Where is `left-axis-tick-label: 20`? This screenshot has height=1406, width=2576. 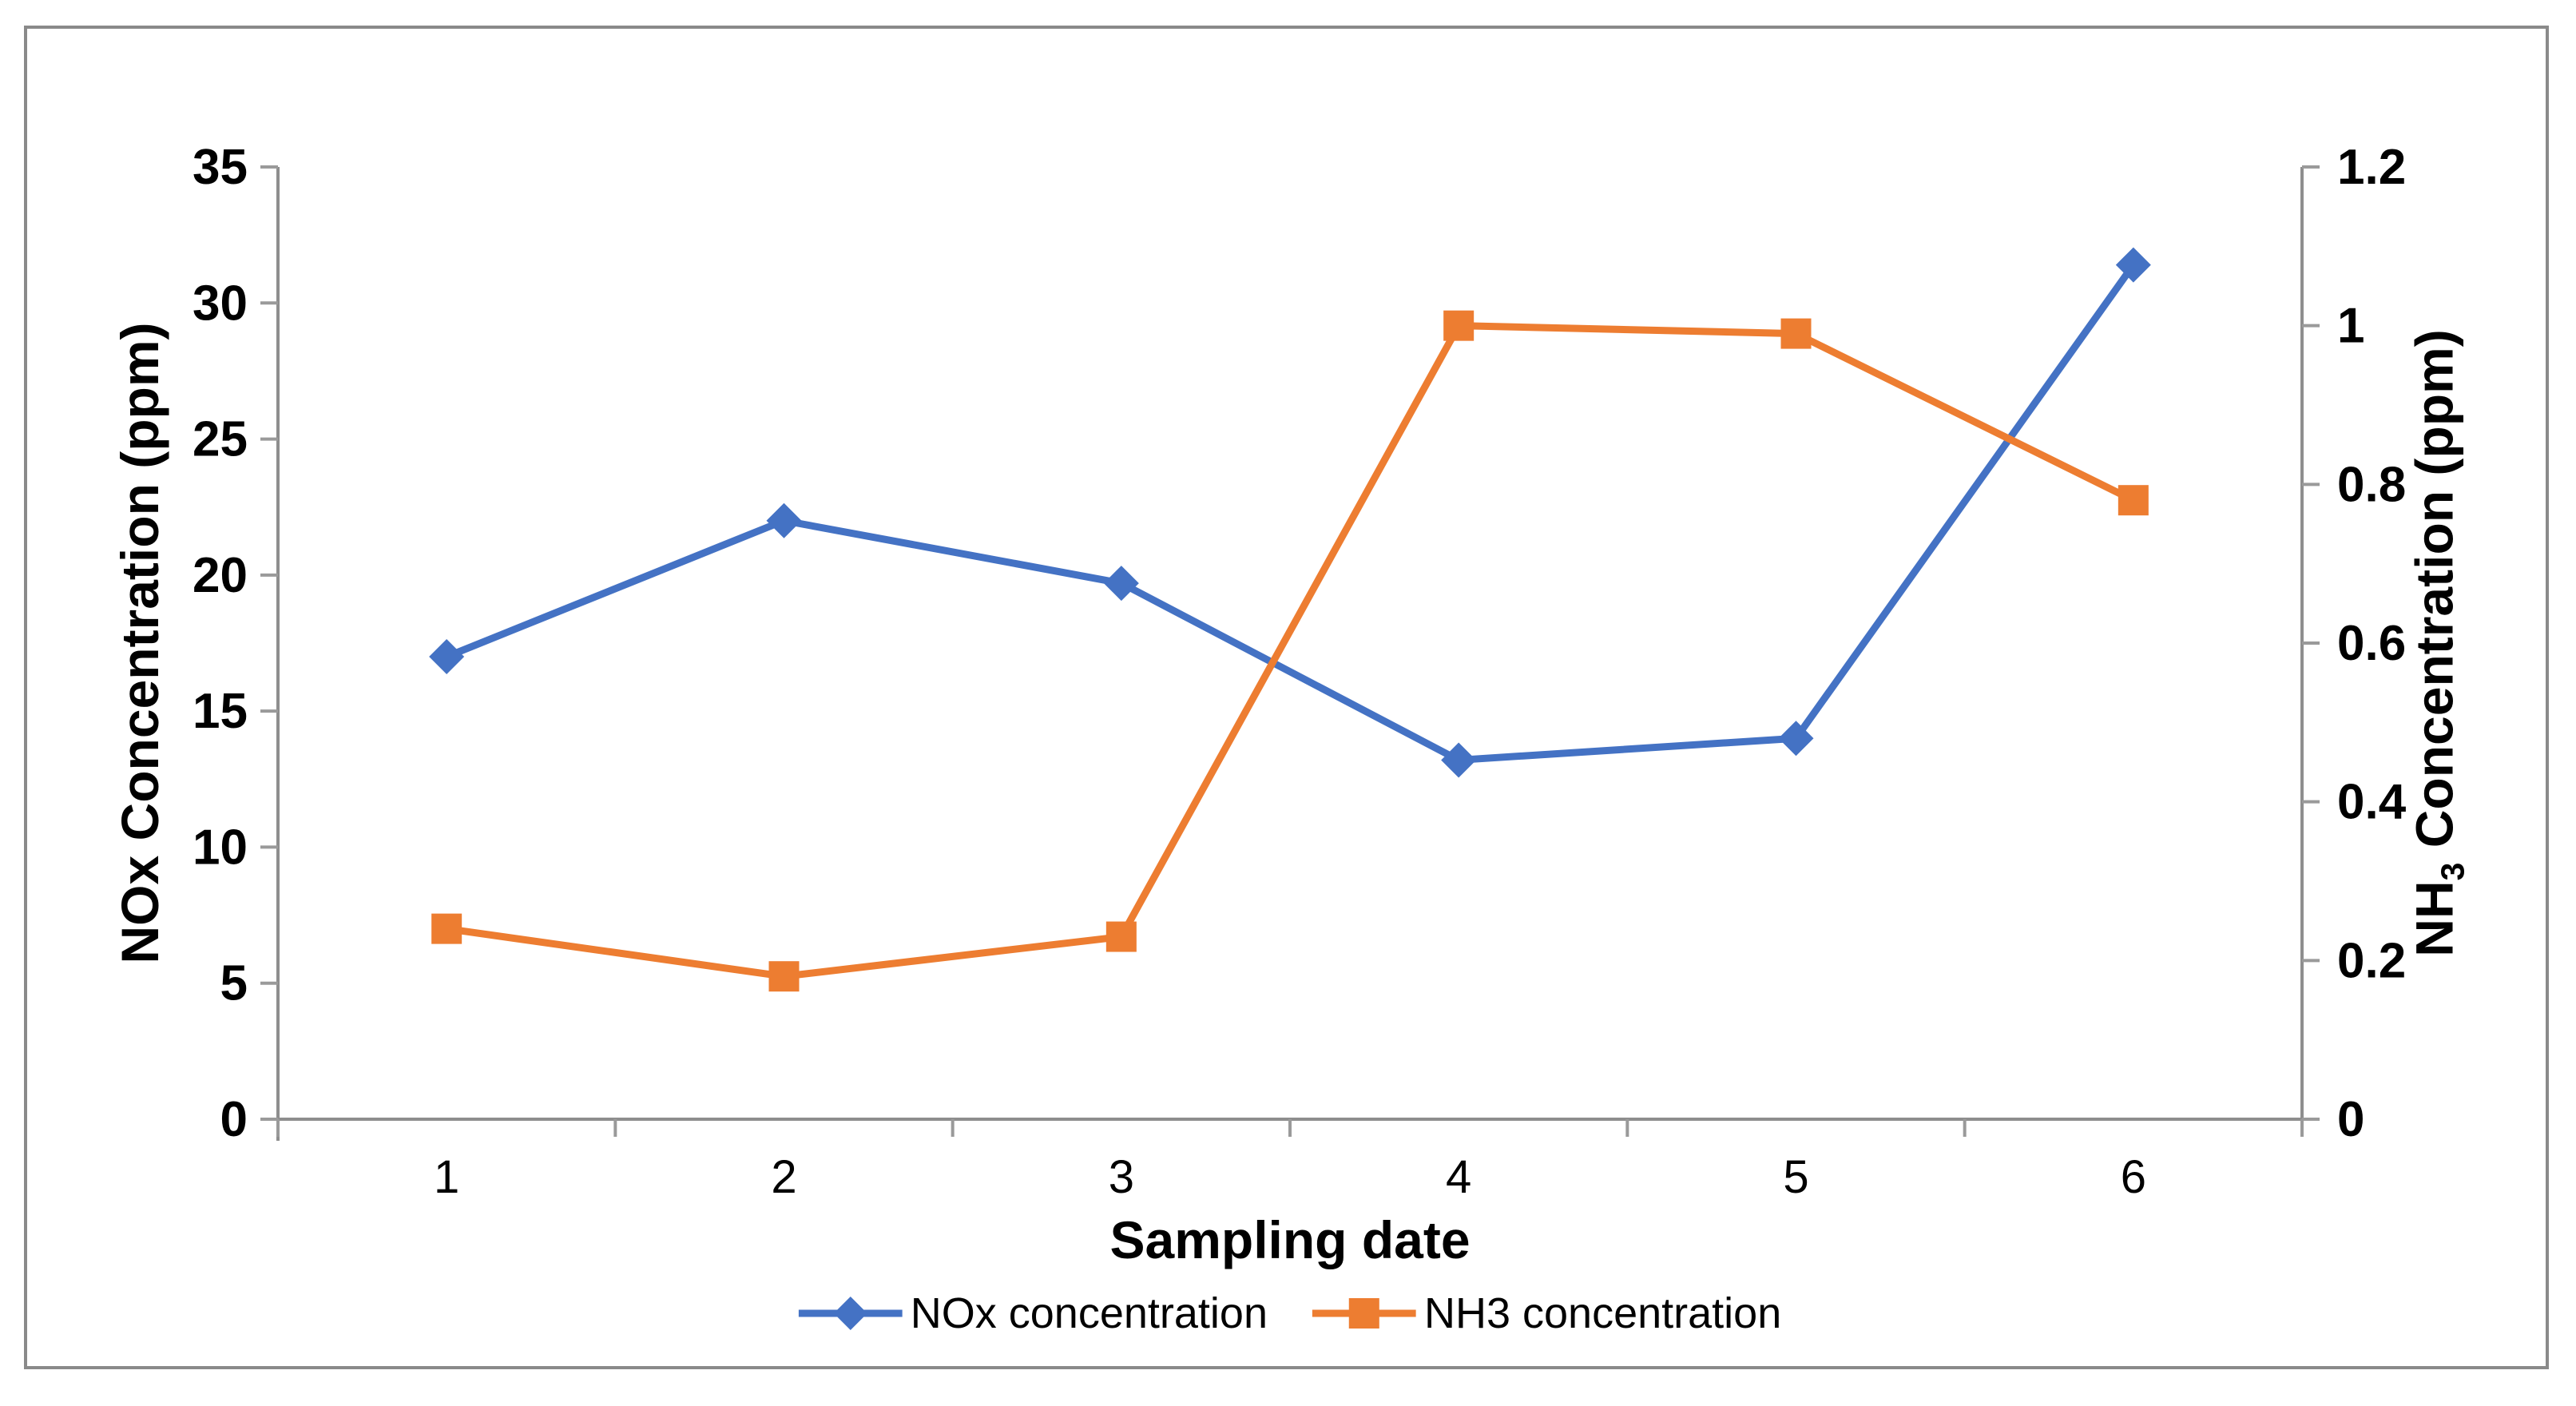 left-axis-tick-label: 20 is located at coordinates (220, 576).